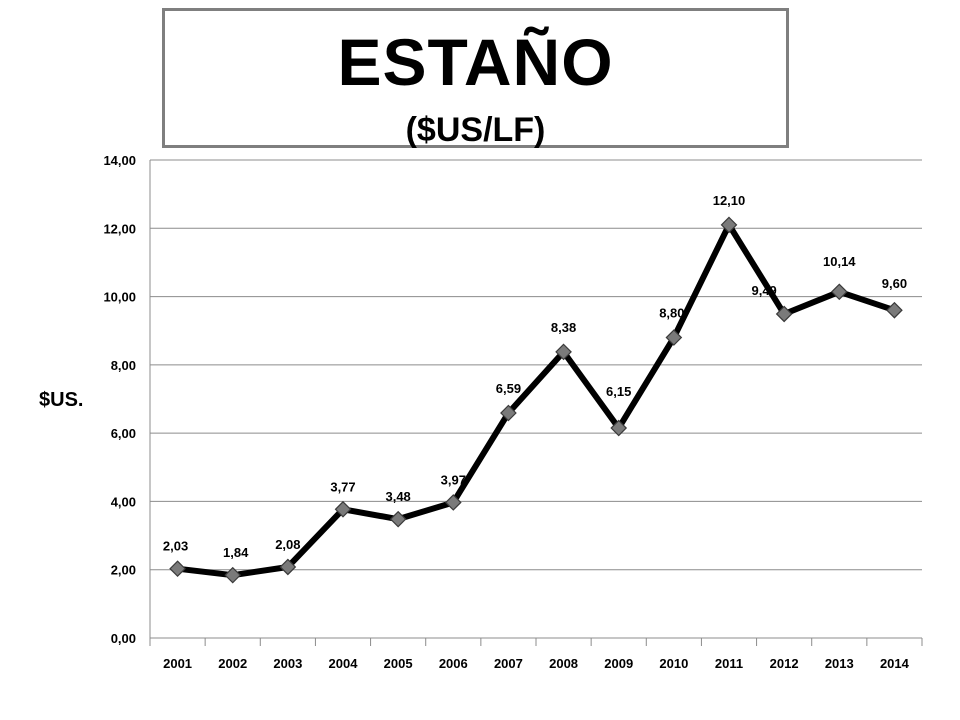  Describe the element at coordinates (397, 496) in the screenshot. I see `data-label: 3,48` at that location.